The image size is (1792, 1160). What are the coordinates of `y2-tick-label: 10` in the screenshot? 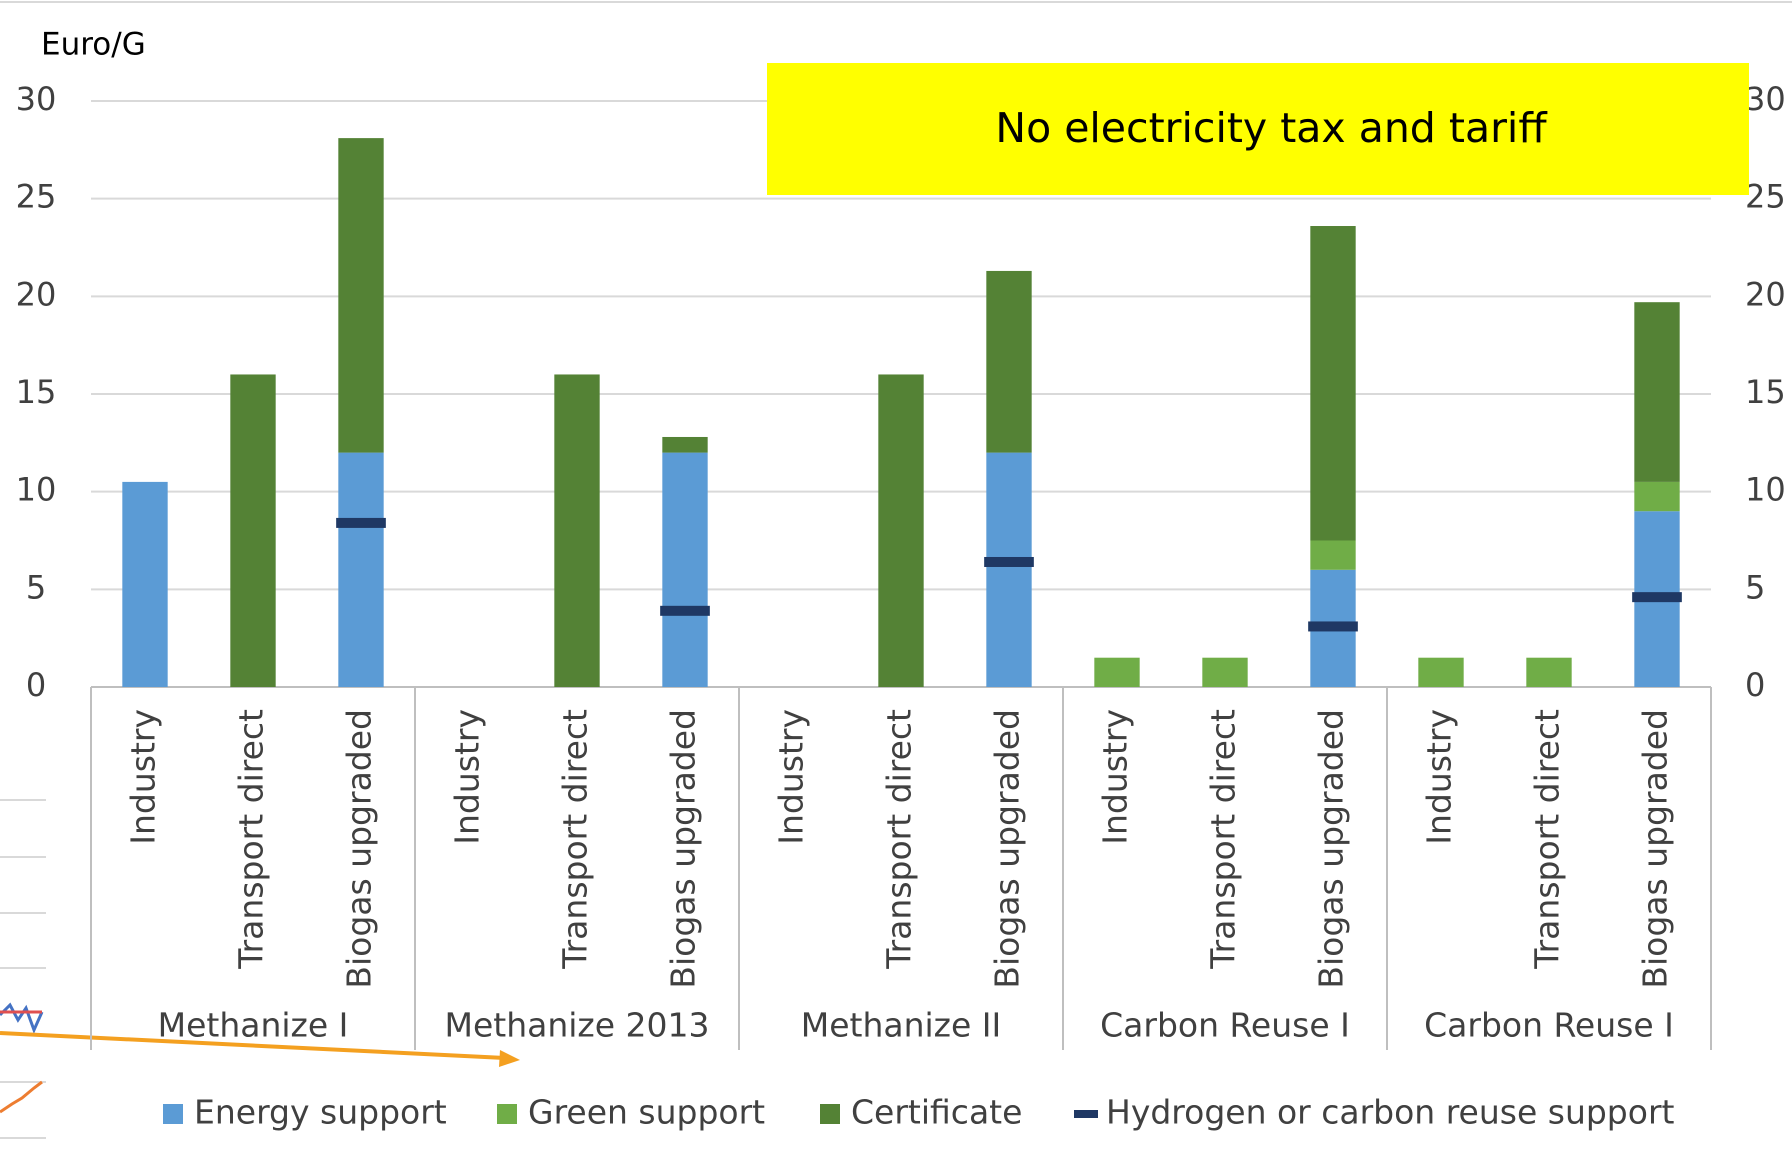 It's located at (1765, 490).